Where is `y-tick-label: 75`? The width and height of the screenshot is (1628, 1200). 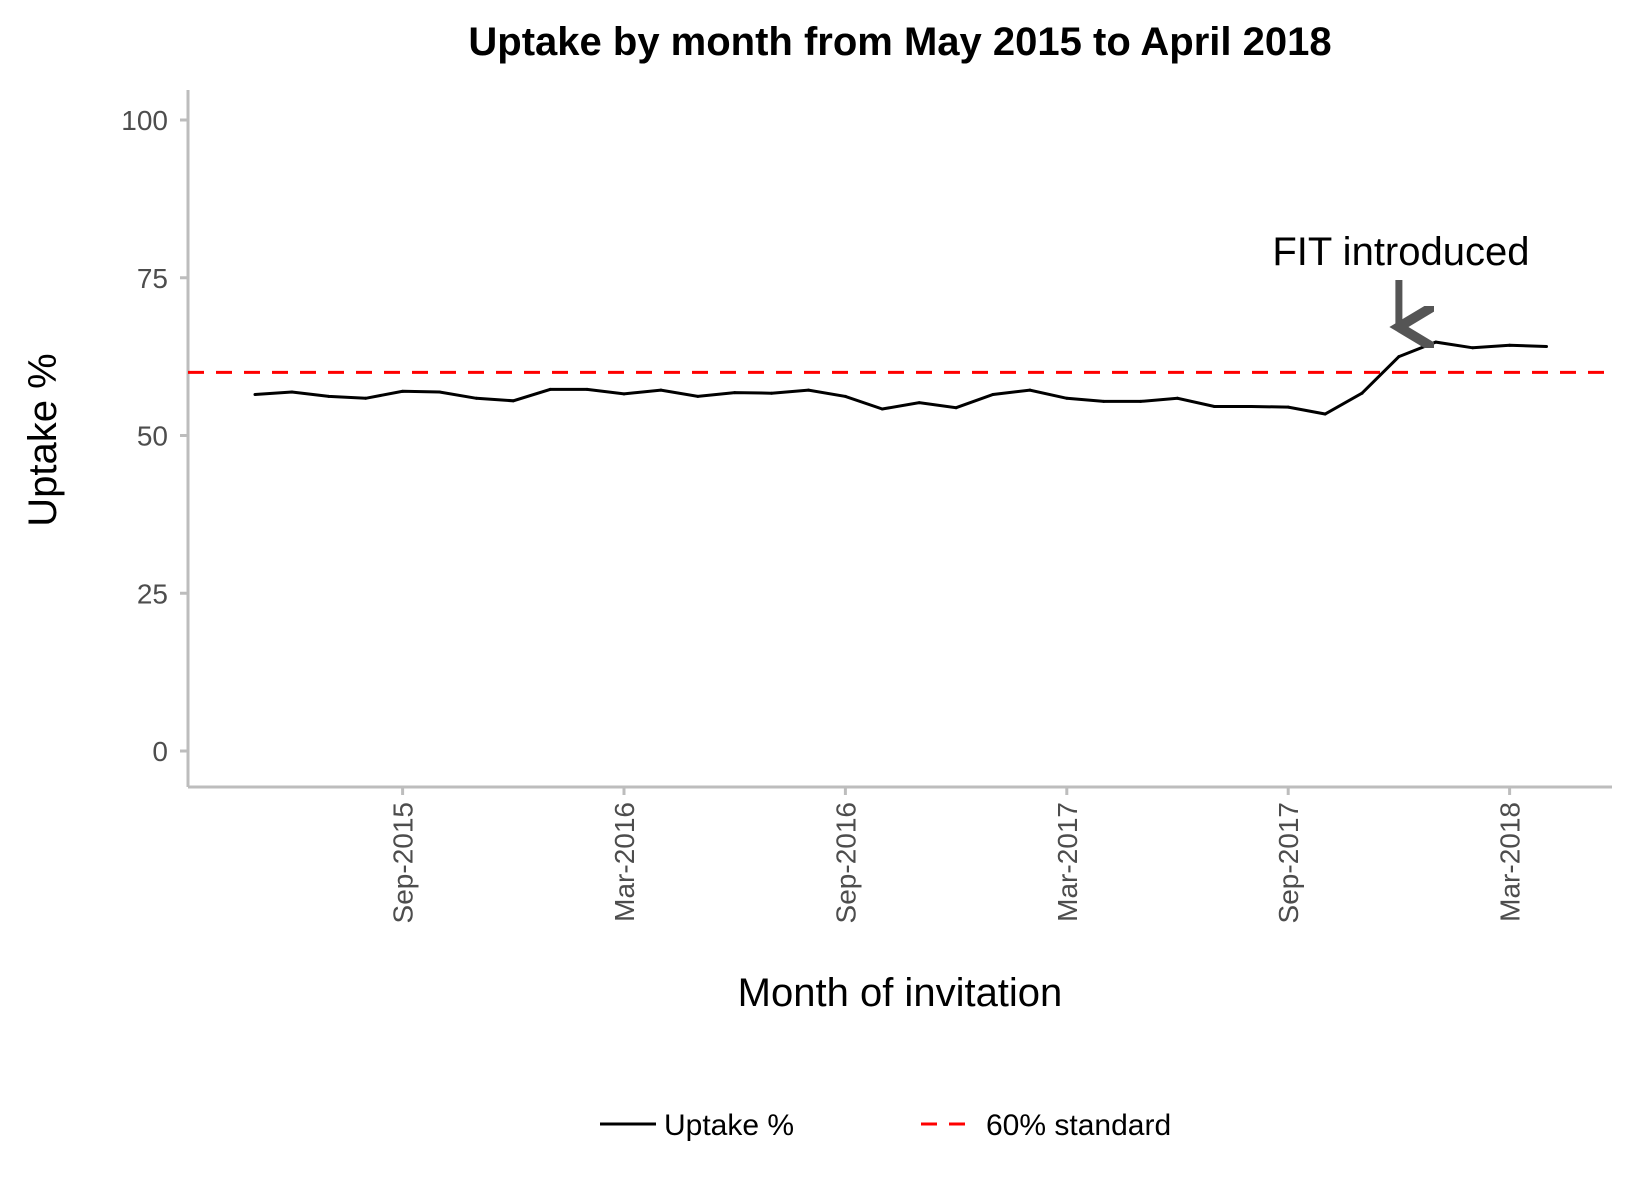 y-tick-label: 75 is located at coordinates (152, 278).